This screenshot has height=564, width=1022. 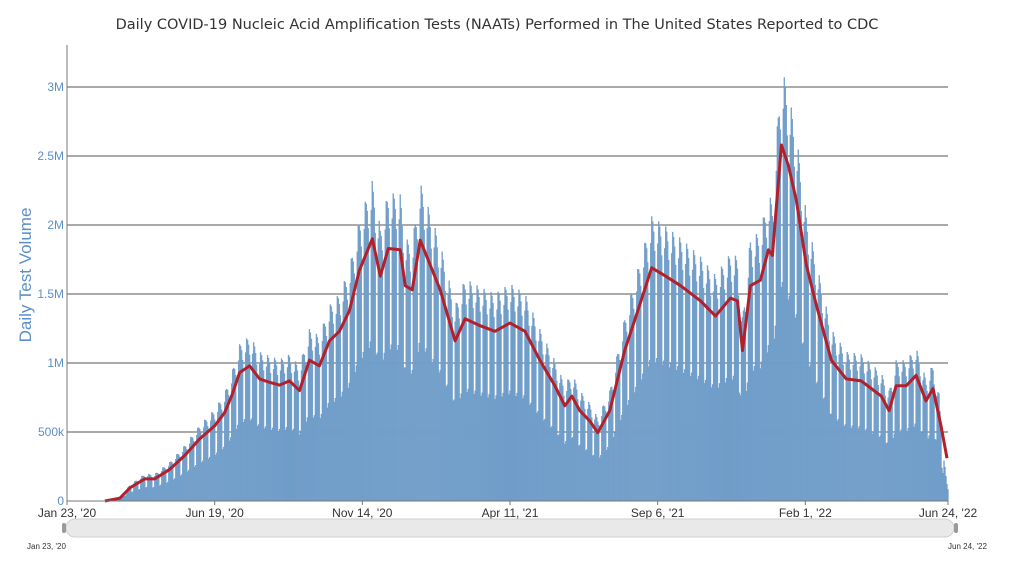 I want to click on x-tick-label: Jun 24, '22, so click(x=948, y=513).